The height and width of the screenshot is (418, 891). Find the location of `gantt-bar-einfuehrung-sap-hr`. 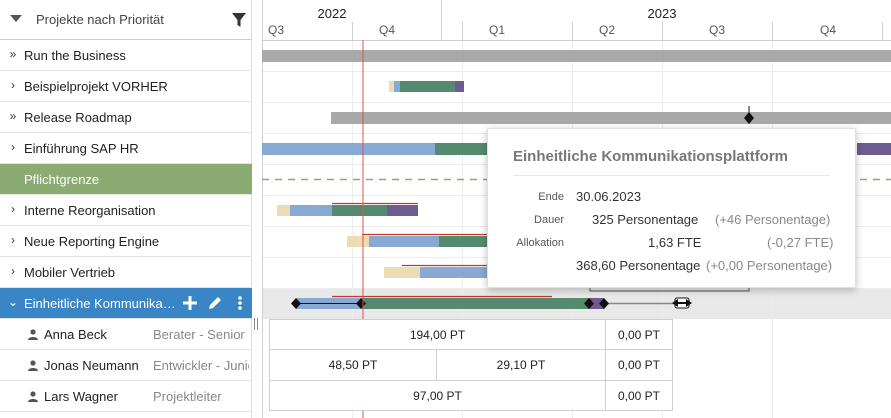

gantt-bar-einfuehrung-sap-hr is located at coordinates (576, 149).